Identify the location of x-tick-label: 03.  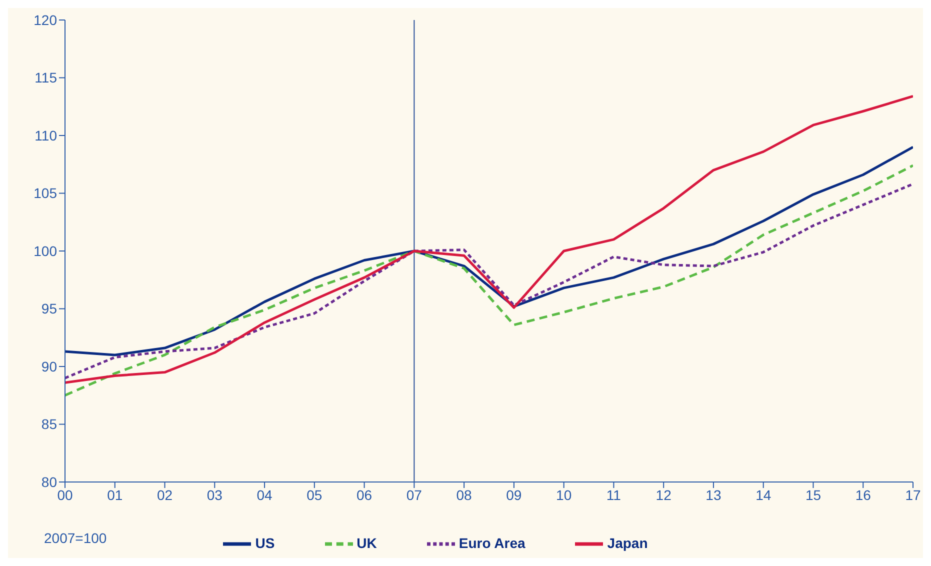
(214, 494).